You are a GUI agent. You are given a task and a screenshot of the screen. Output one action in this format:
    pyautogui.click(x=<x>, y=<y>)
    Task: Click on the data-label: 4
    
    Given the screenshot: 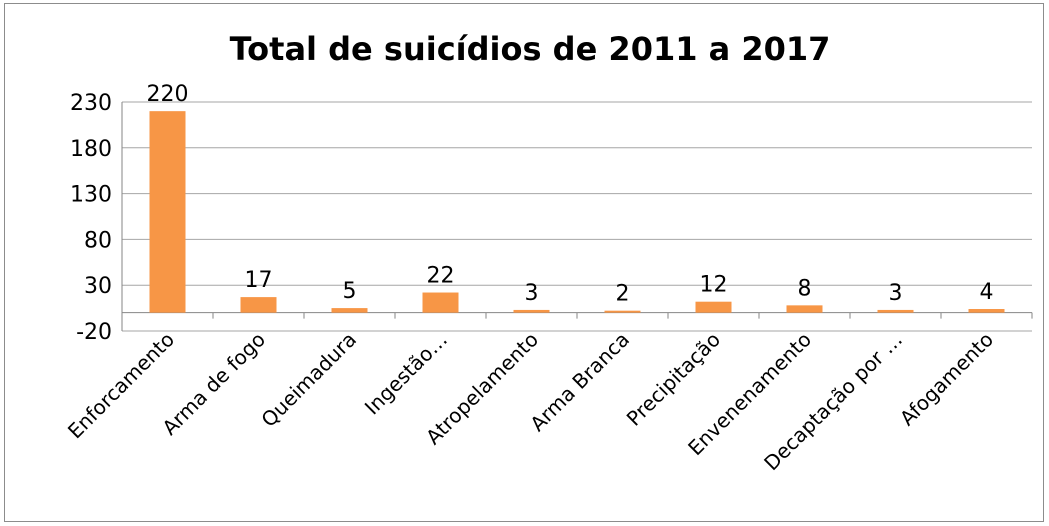 What is the action you would take?
    pyautogui.click(x=987, y=292)
    